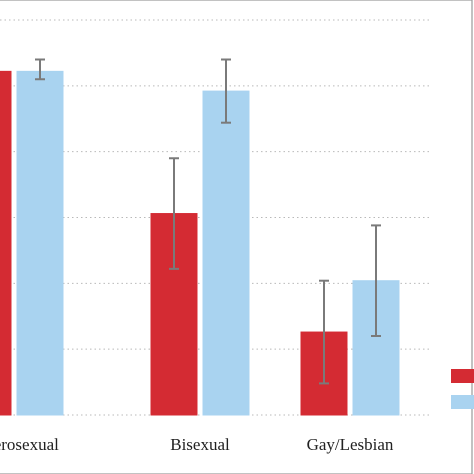 This screenshot has width=474, height=474. I want to click on x-tick-label: Gay/Lesbian, so click(350, 444).